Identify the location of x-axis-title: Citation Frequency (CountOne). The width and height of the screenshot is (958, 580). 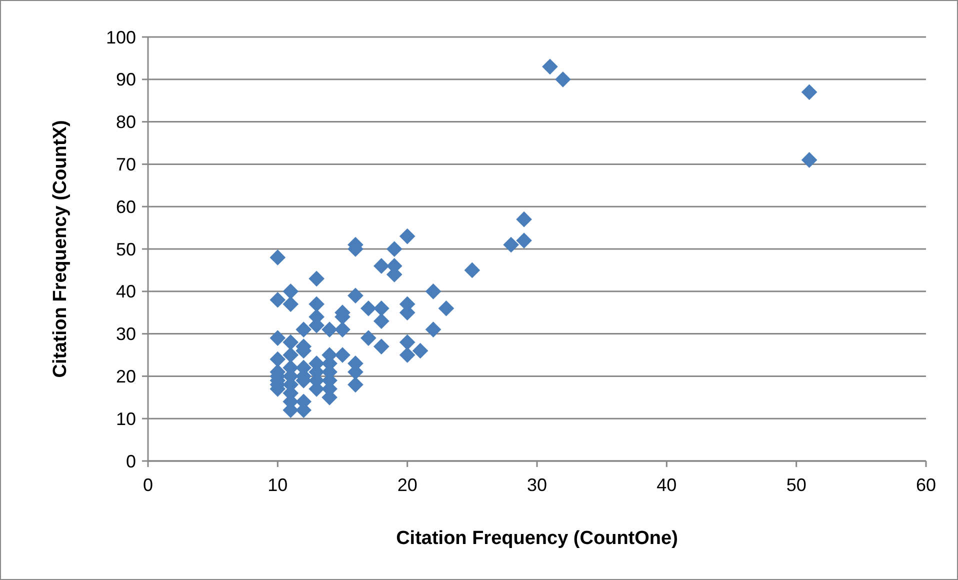
(537, 538).